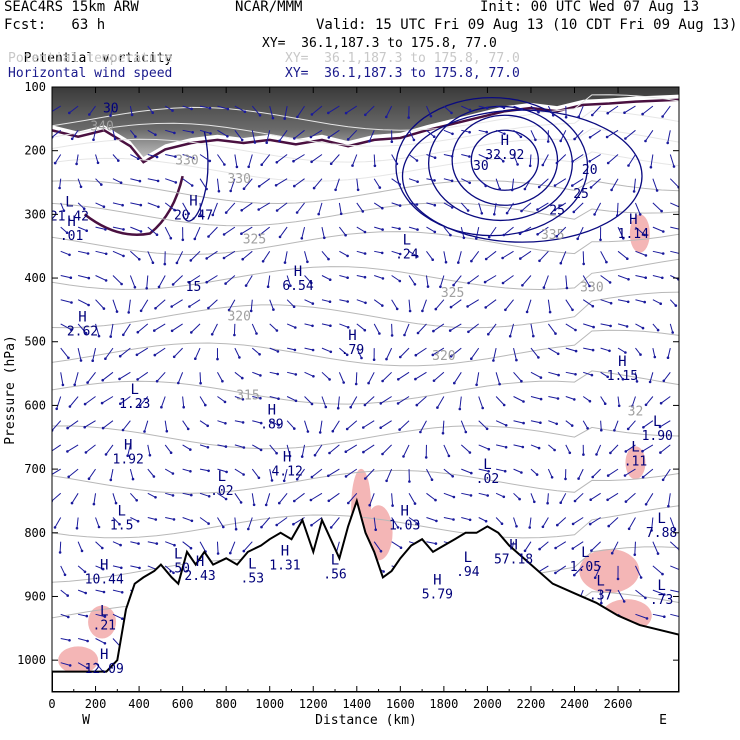 The width and height of the screenshot is (740, 740). Describe the element at coordinates (297, 286) in the screenshot. I see `extremum-value: 6.54` at that location.